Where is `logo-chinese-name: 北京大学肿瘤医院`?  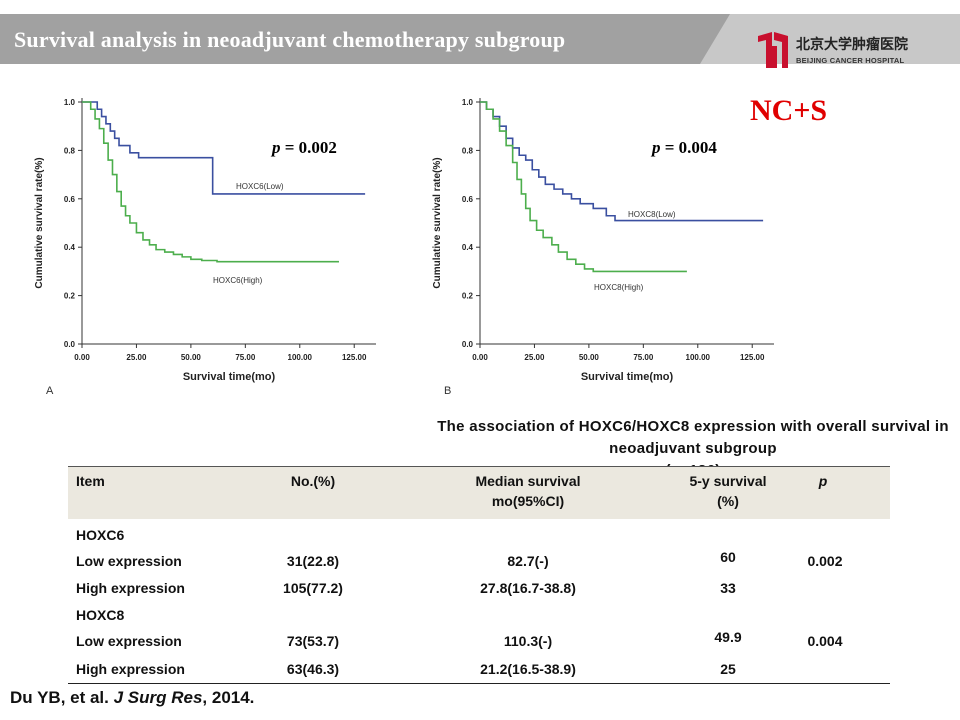 logo-chinese-name: 北京大学肿瘤医院 is located at coordinates (852, 45).